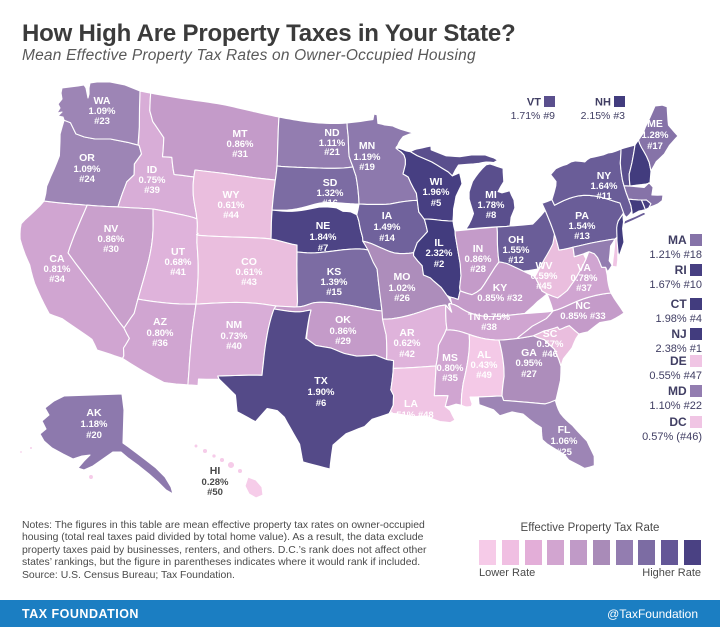 This screenshot has height=627, width=720. Describe the element at coordinates (330, 193) in the screenshot. I see `svg-text: 1.32%` at that location.